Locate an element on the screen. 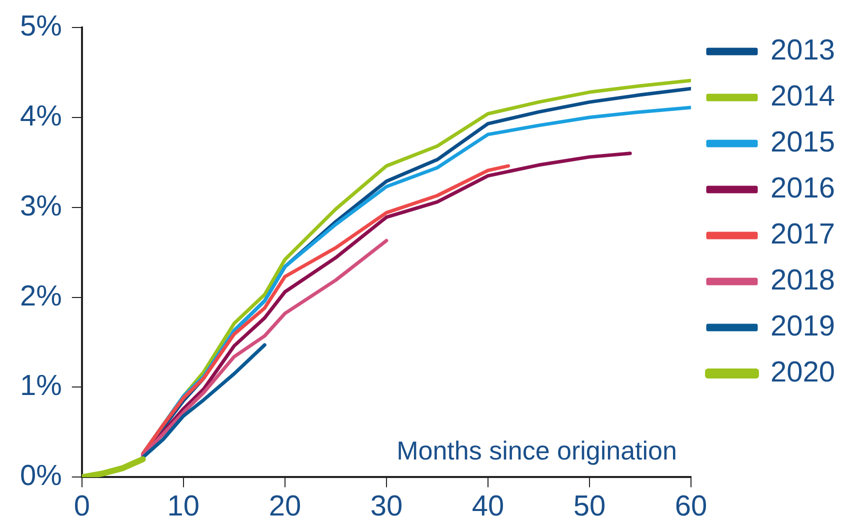  y-tick-label: 2% is located at coordinates (41, 296).